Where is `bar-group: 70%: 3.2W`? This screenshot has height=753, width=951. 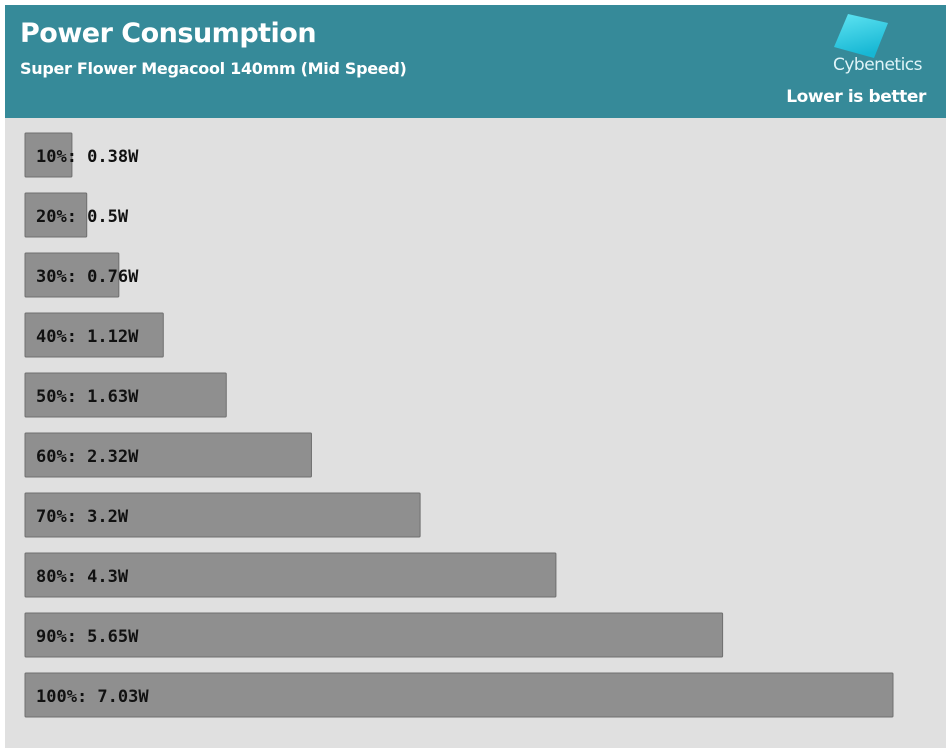 bar-group: 70%: 3.2W is located at coordinates (222, 515).